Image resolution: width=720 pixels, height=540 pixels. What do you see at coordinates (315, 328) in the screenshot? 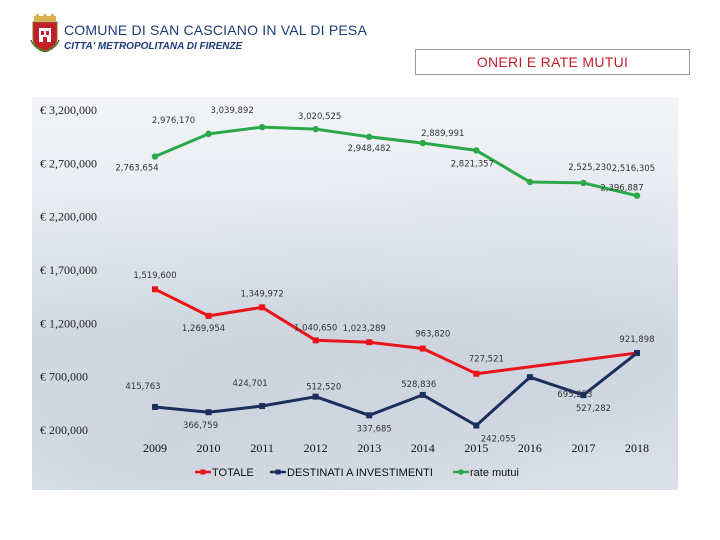
I see `data-label: 1,040,650` at bounding box center [315, 328].